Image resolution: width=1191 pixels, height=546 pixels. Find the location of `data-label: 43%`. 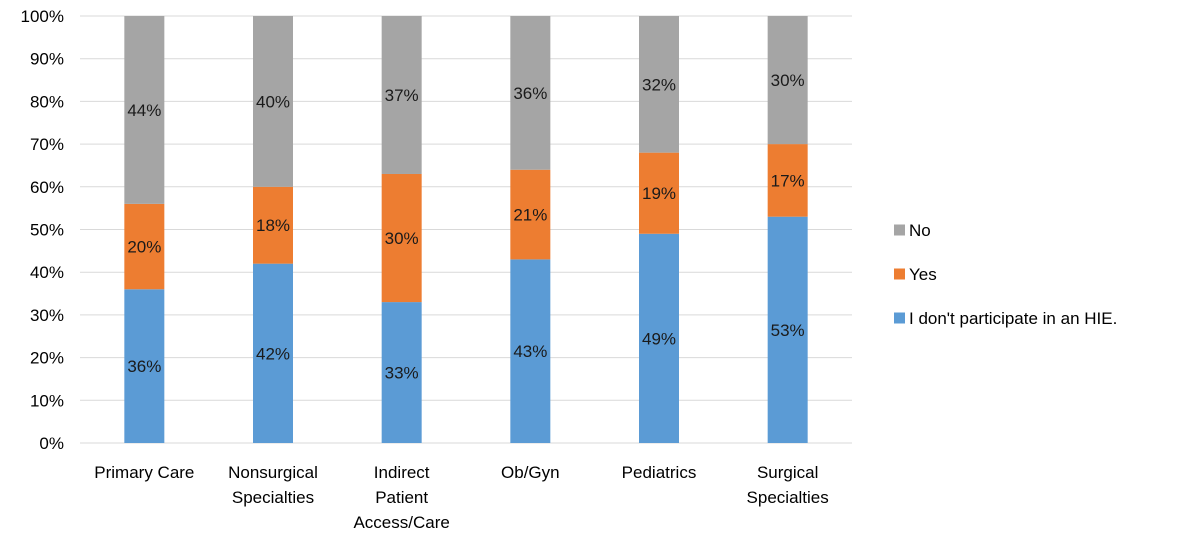

data-label: 43% is located at coordinates (530, 351).